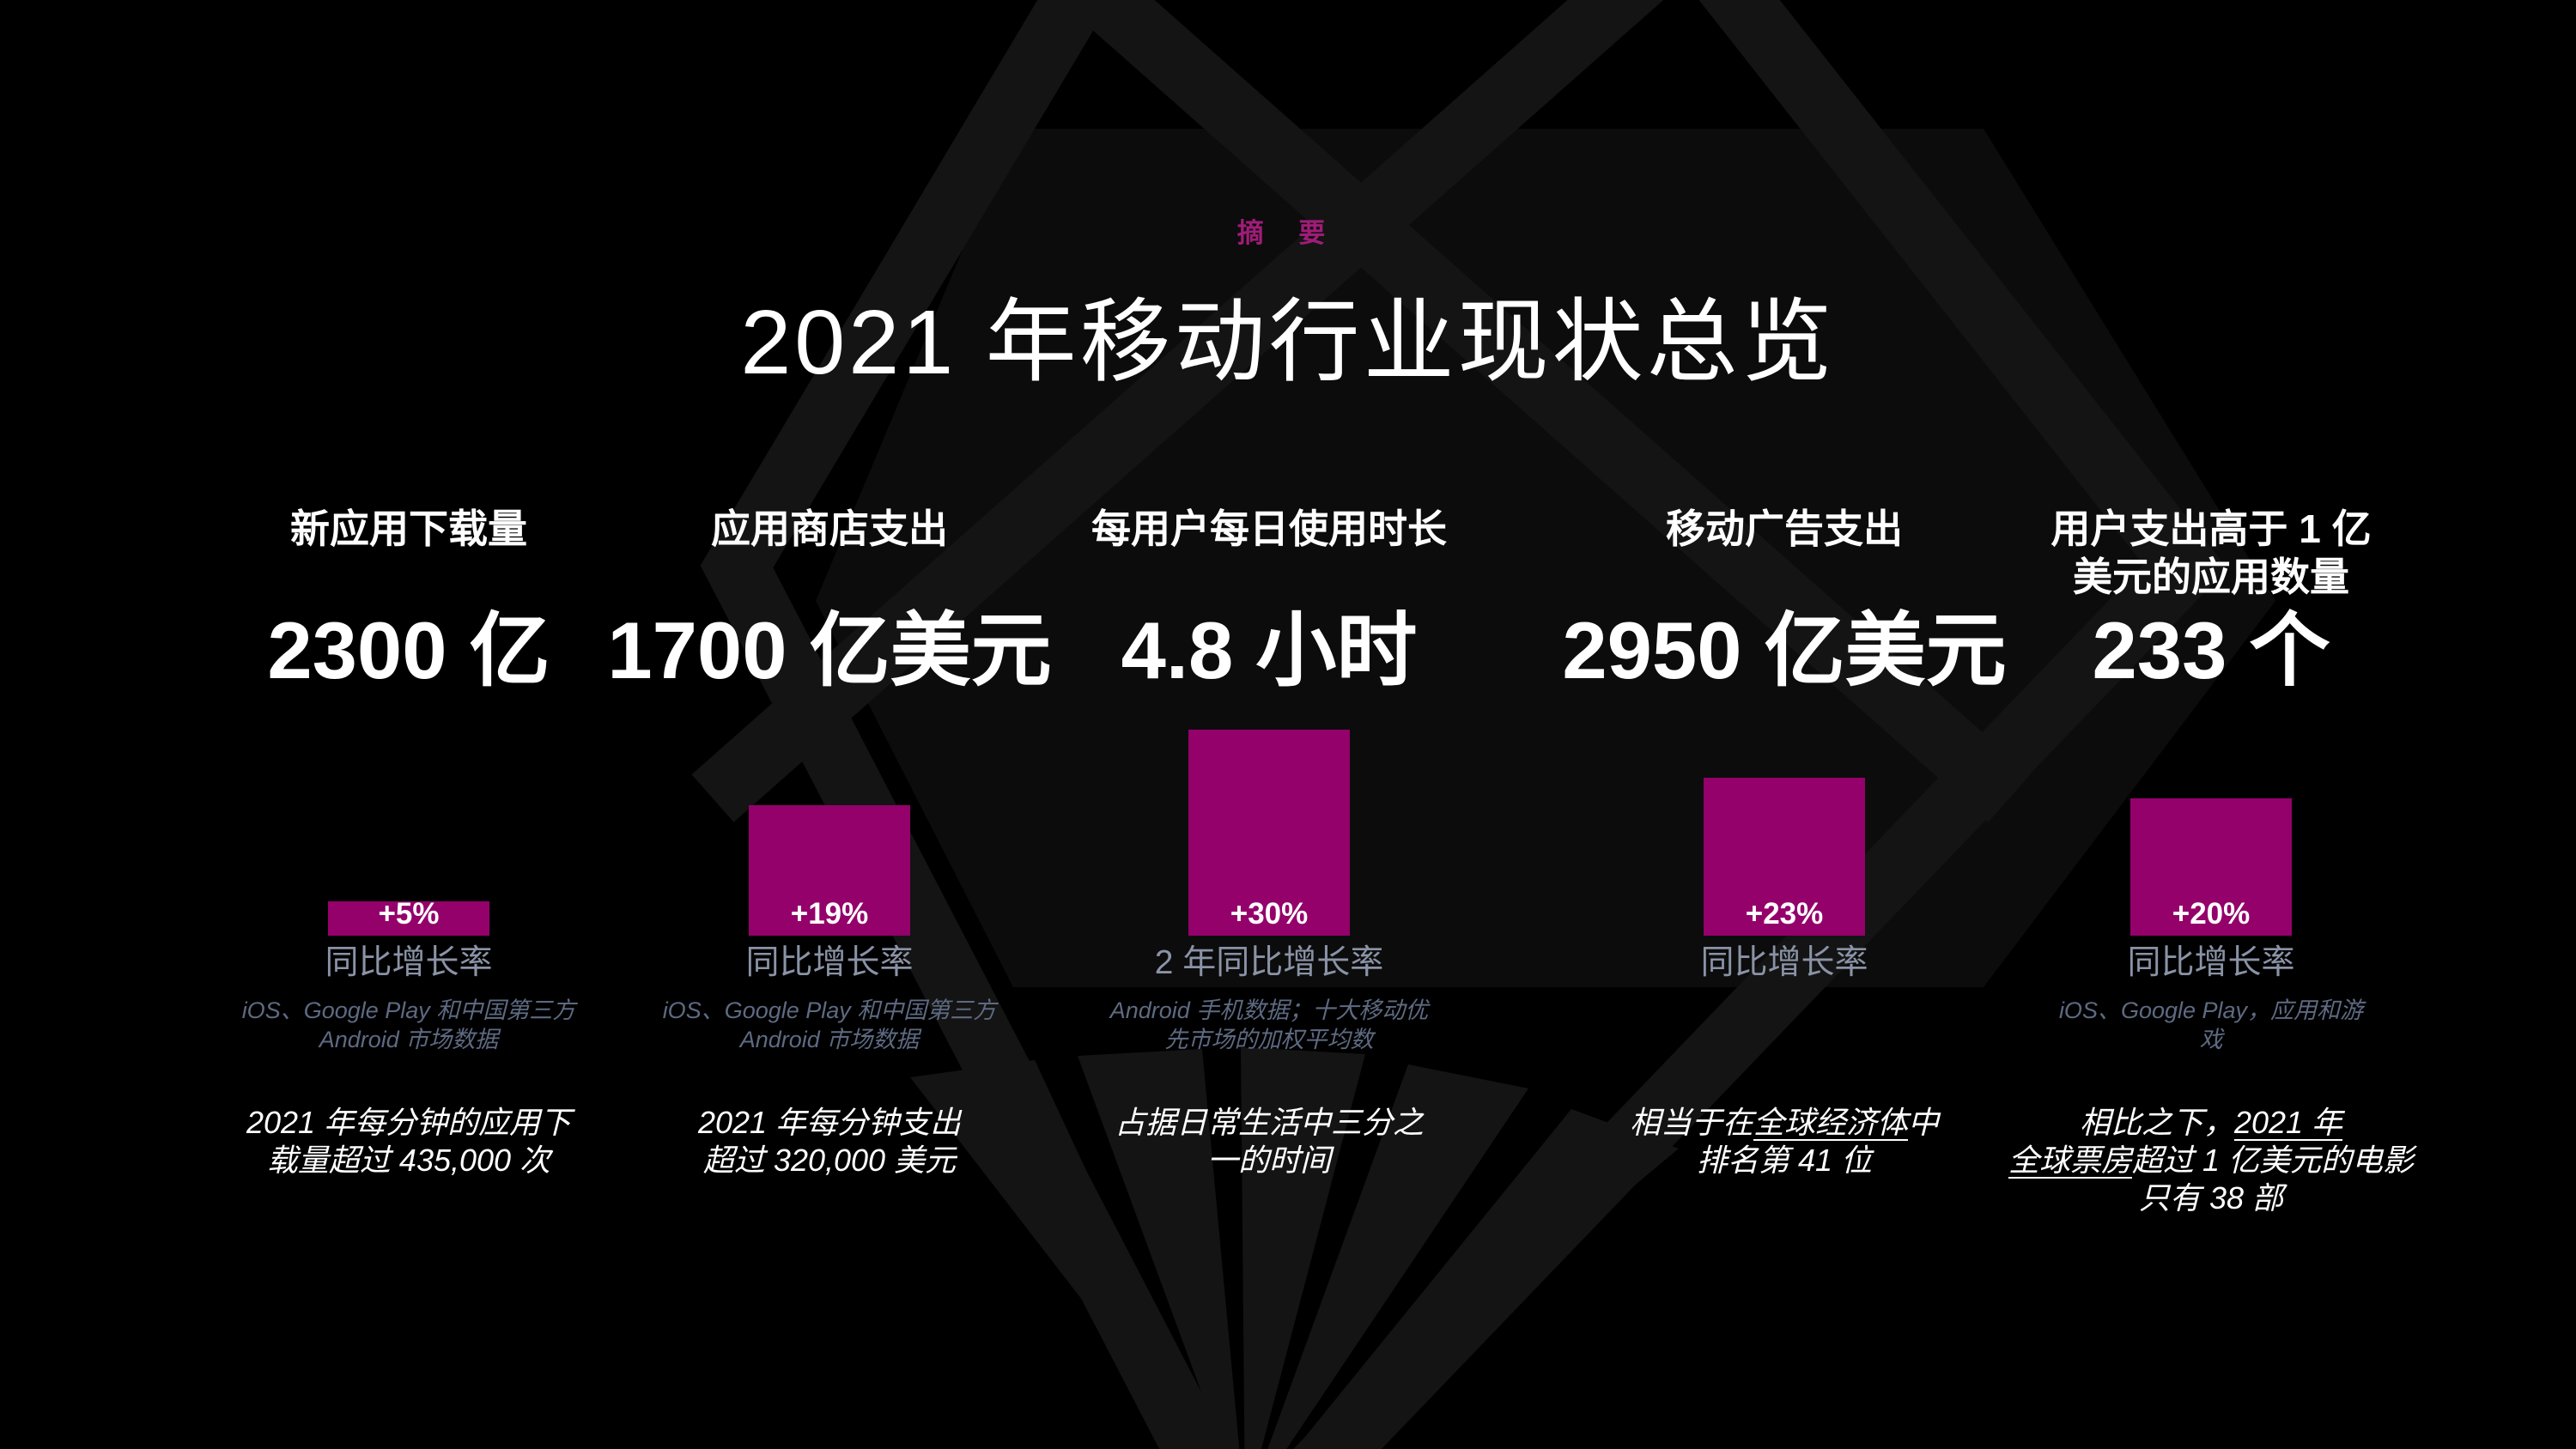 The image size is (2576, 1449). Describe the element at coordinates (1784, 857) in the screenshot. I see `growth-bar: +23%` at that location.